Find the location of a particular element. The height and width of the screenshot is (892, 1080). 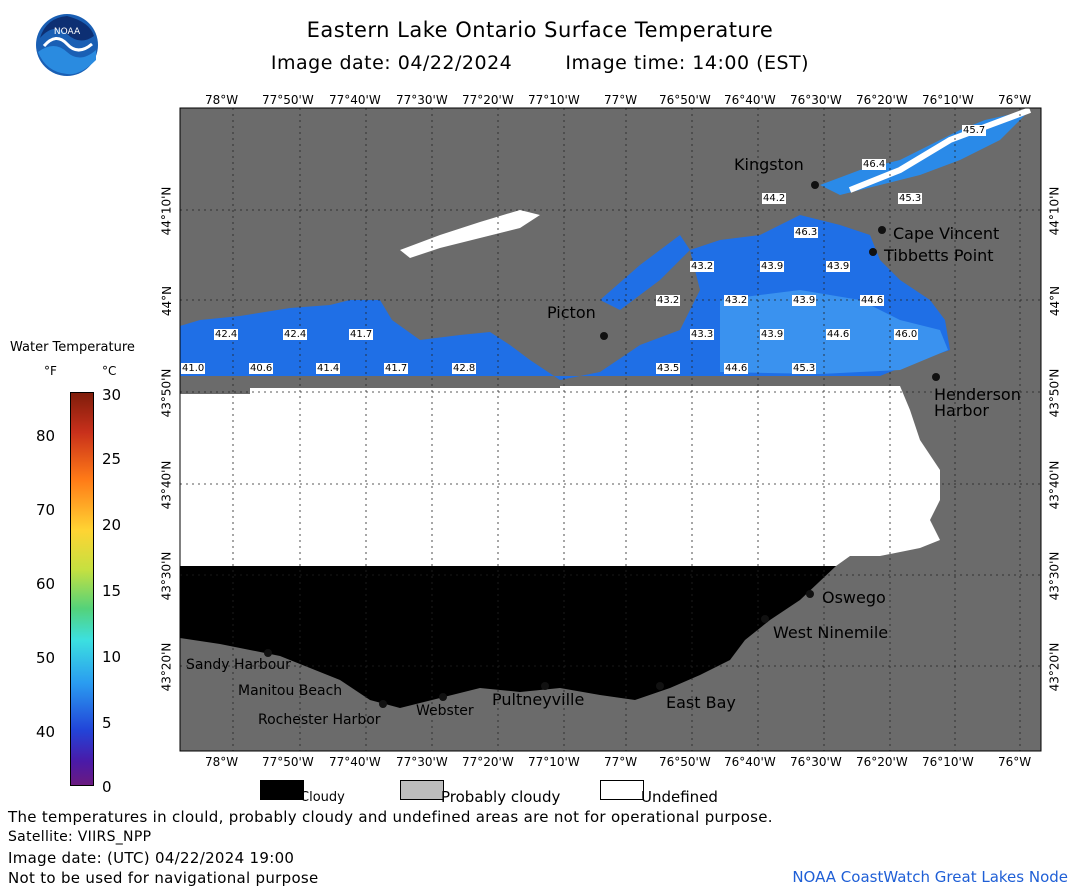

lon-label-top: 76°40'W is located at coordinates (750, 100).